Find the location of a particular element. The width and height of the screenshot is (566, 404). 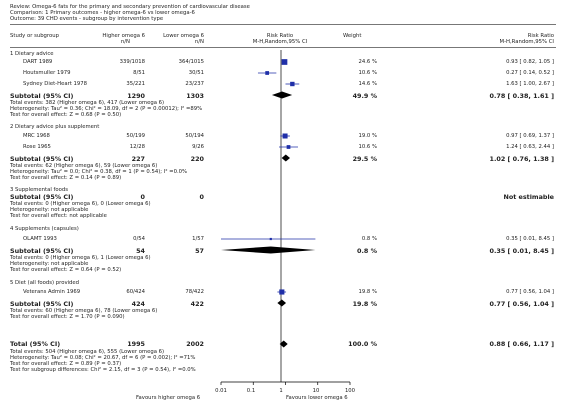

col-rr-method: M-H,Random,95% CI is located at coordinates (280, 42).